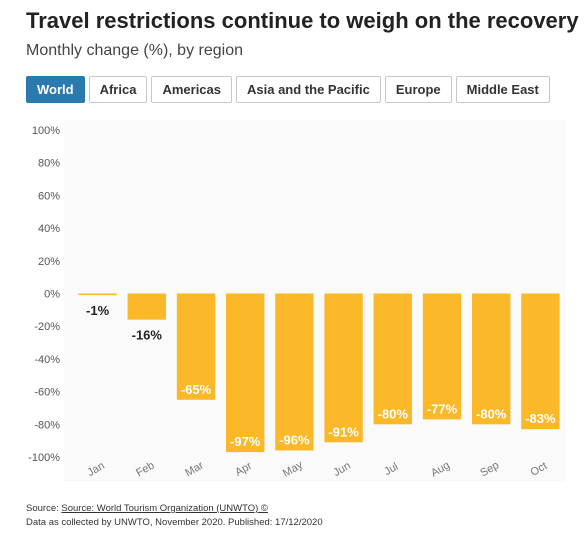 Image resolution: width=586 pixels, height=540 pixels. I want to click on data-label: -91%, so click(343, 431).